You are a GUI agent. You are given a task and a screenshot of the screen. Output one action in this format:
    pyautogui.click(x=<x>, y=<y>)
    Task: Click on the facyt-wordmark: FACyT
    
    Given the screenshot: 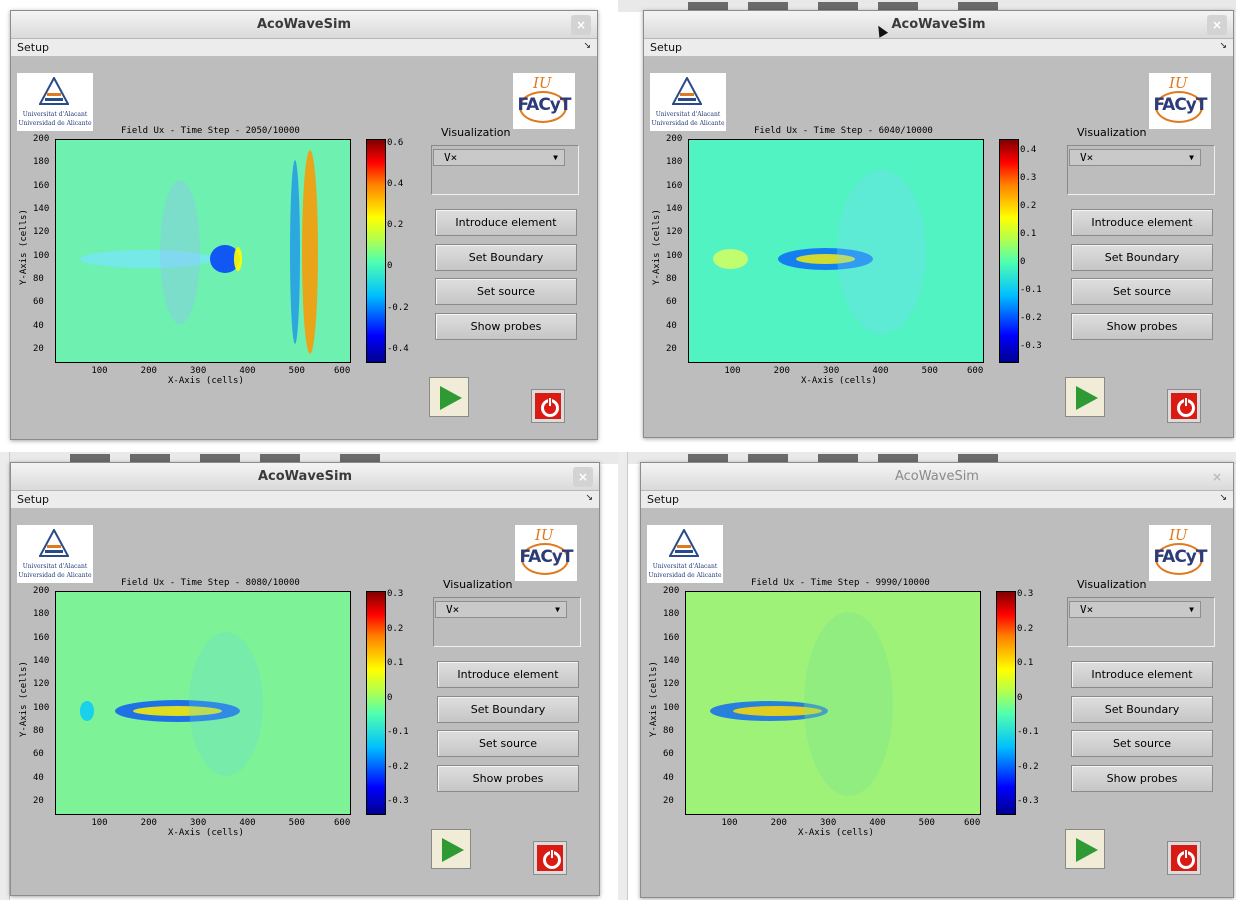 What is the action you would take?
    pyautogui.click(x=544, y=105)
    